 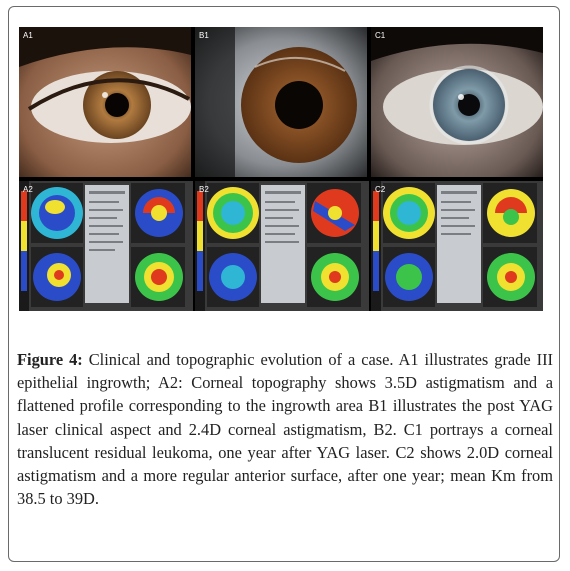 I want to click on panel-label-a1: A1, so click(x=28, y=35).